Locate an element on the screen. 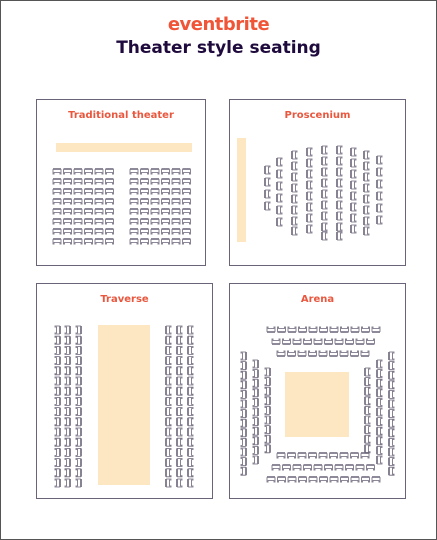  panel-proscenium: Proscenium is located at coordinates (317, 182).